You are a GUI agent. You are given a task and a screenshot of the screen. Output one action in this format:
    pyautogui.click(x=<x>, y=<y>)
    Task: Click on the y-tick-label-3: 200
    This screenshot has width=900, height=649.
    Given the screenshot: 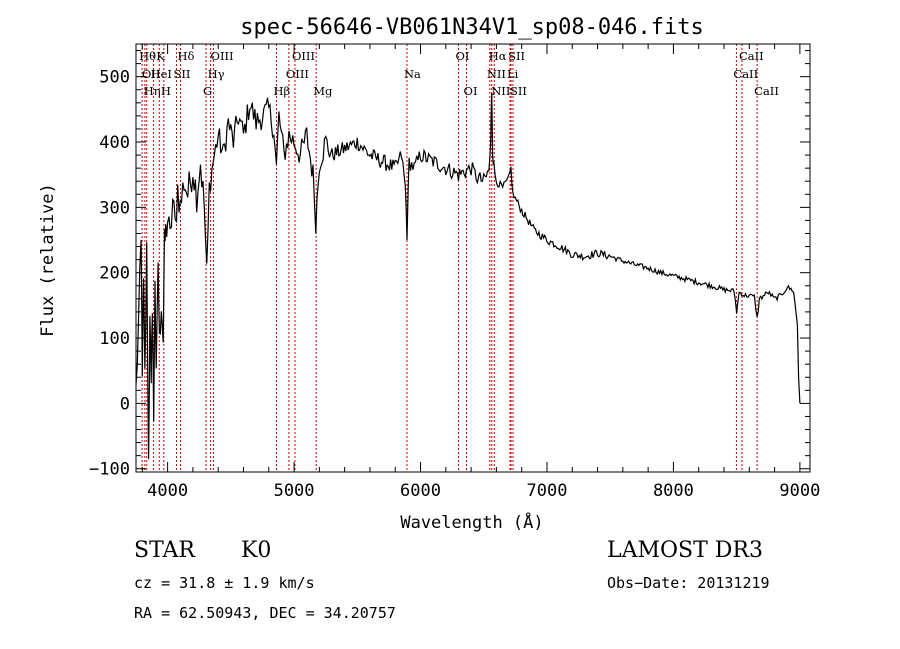 What is the action you would take?
    pyautogui.click(x=114, y=274)
    